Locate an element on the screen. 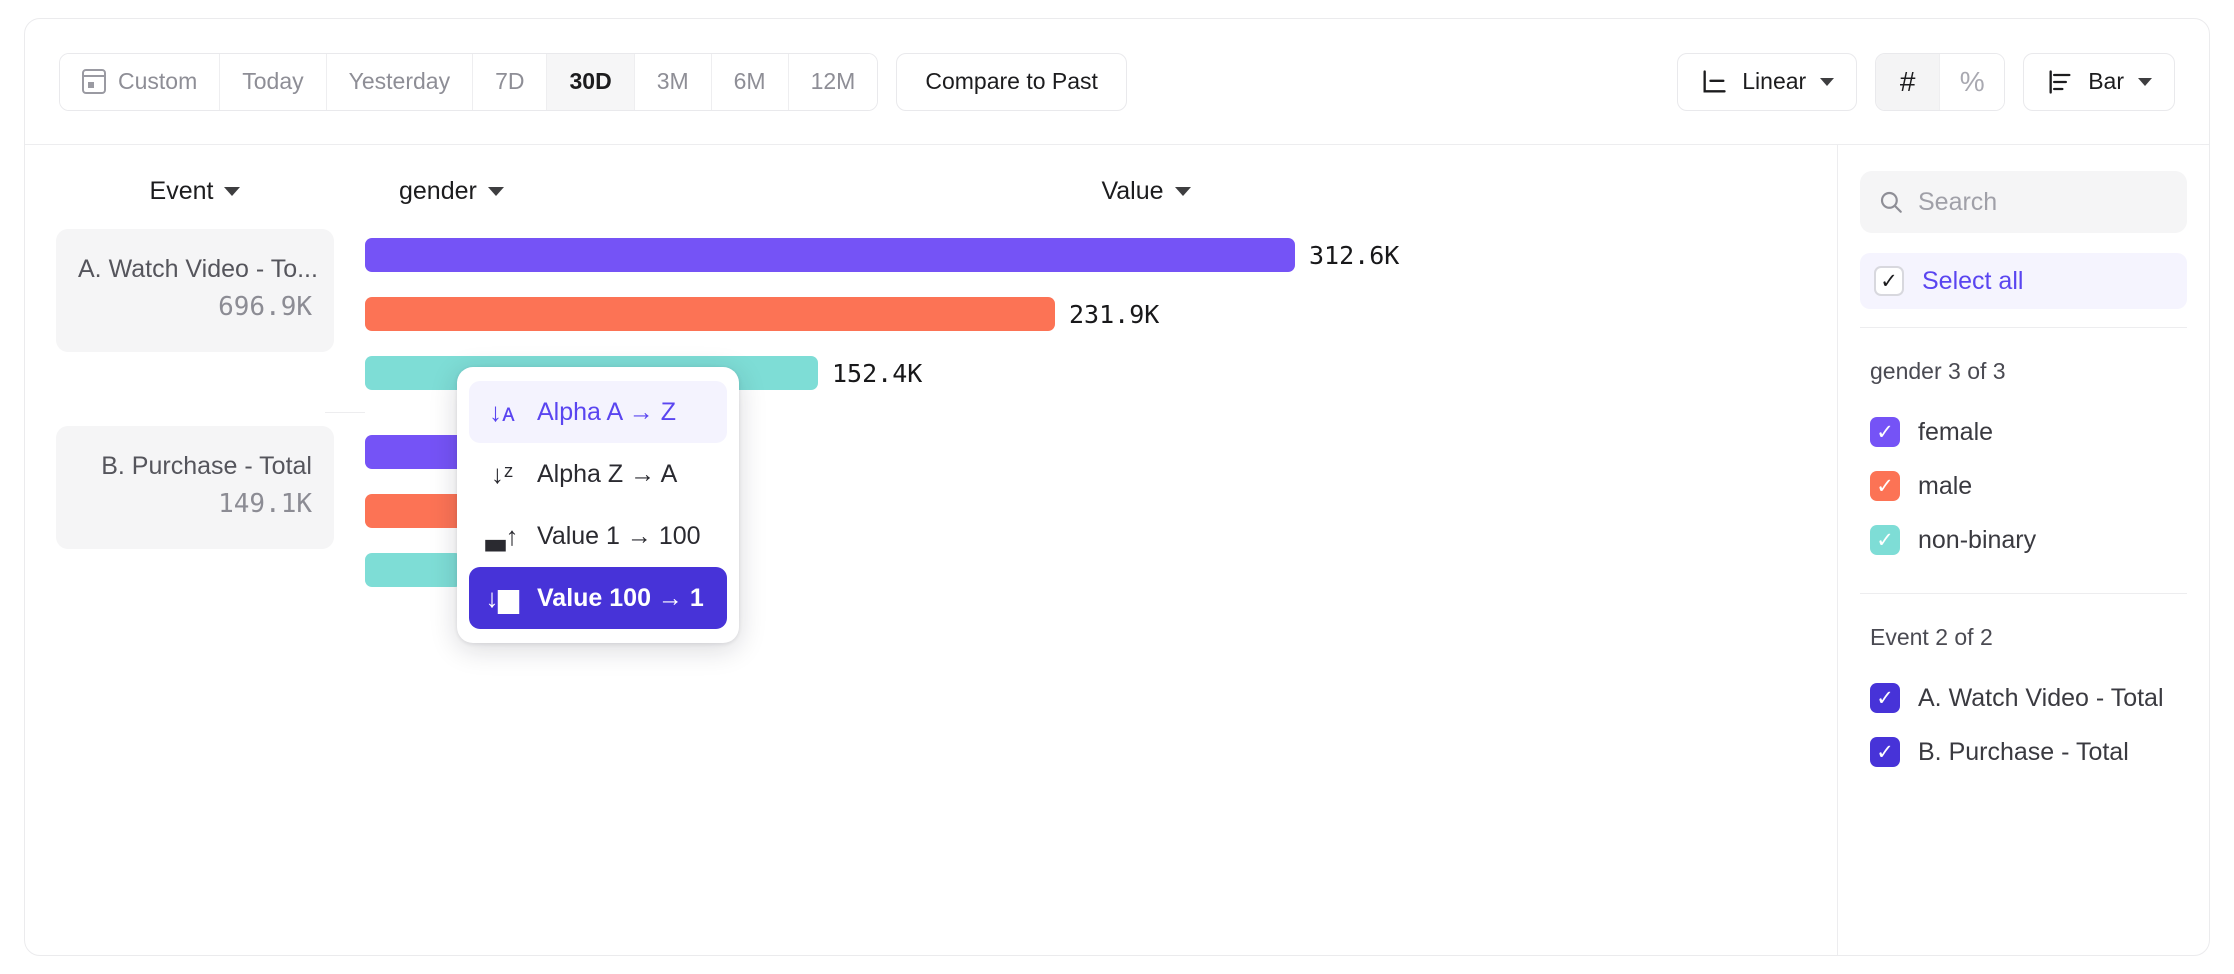 This screenshot has height=974, width=2234. filter-option-label: A. Watch Video - Total is located at coordinates (2041, 697).